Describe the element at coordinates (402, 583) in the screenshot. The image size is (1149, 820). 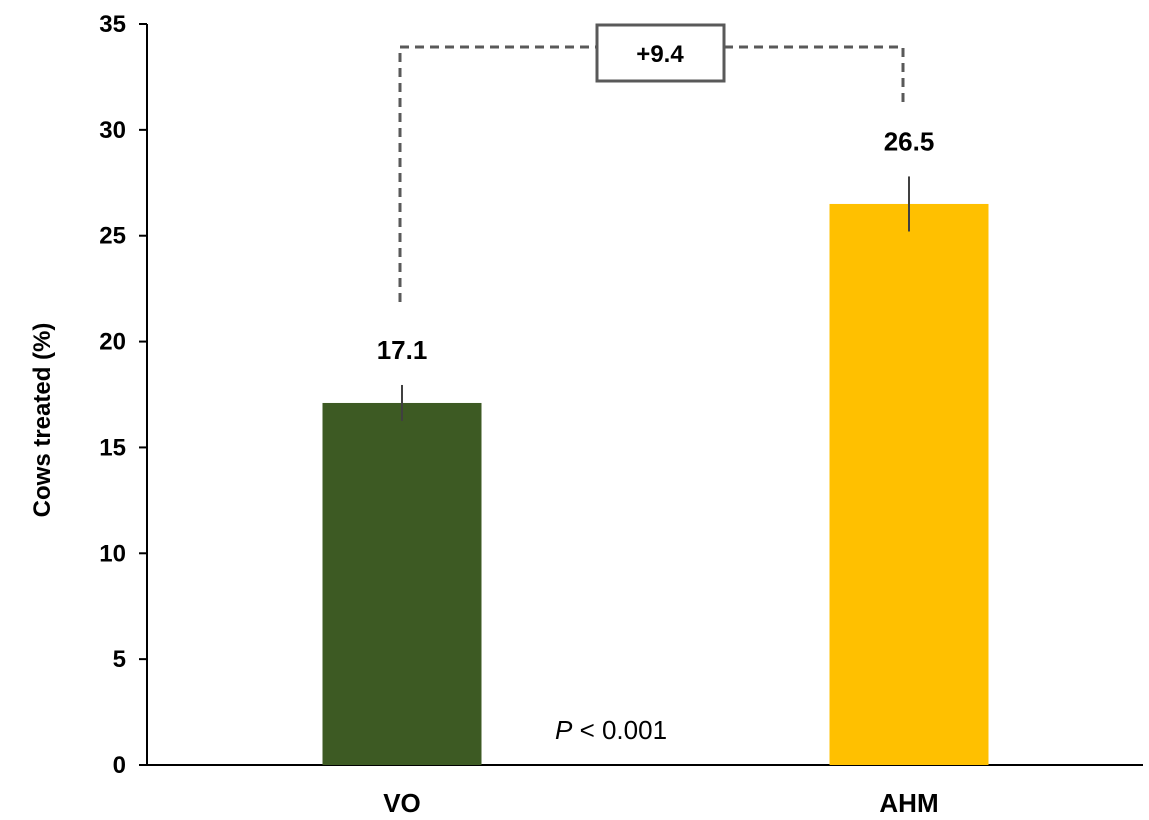
I see `bar-vo` at that location.